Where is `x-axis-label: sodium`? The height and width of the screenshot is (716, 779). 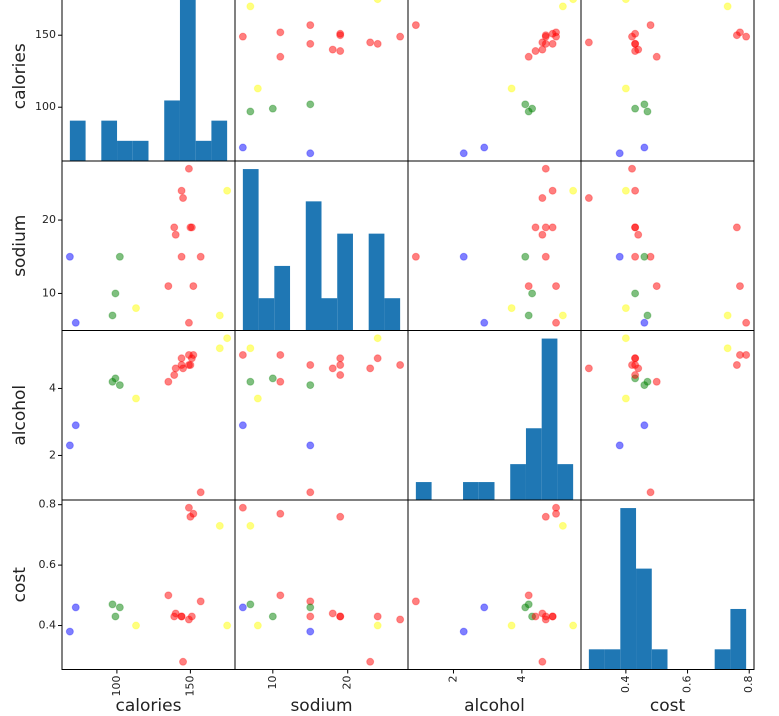 x-axis-label: sodium is located at coordinates (321, 706).